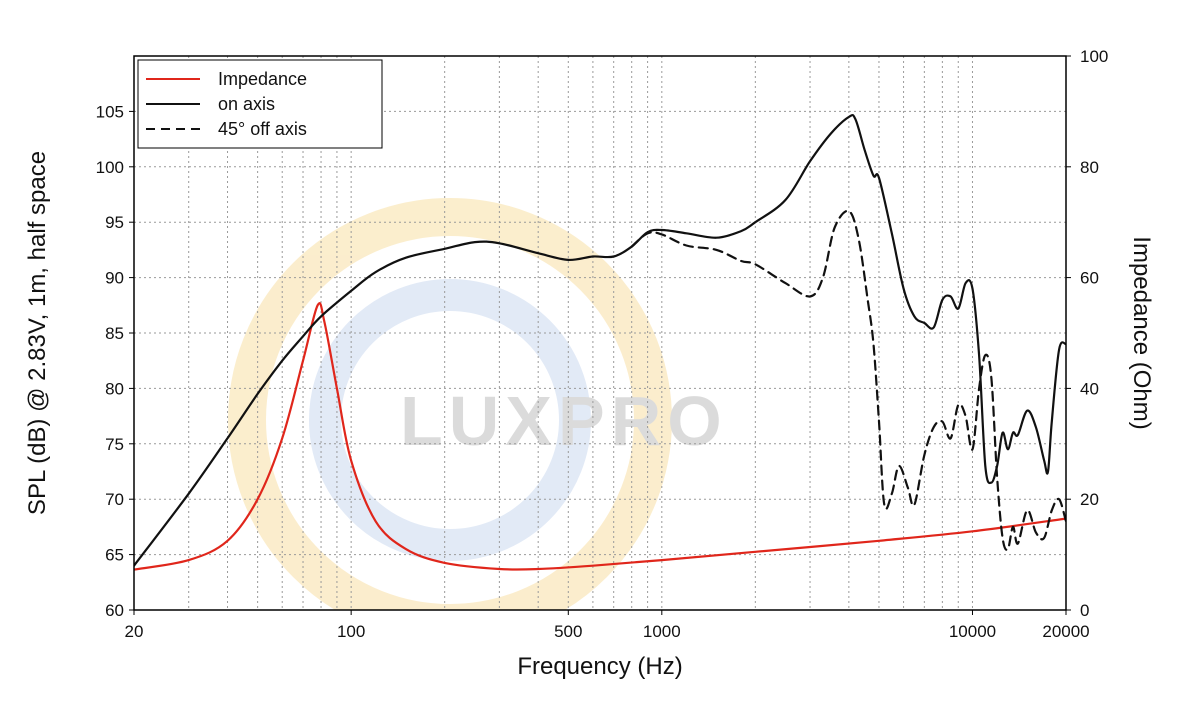 Image resolution: width=1200 pixels, height=720 pixels. What do you see at coordinates (1065, 631) in the screenshot?
I see `x-tick-label: 20000` at bounding box center [1065, 631].